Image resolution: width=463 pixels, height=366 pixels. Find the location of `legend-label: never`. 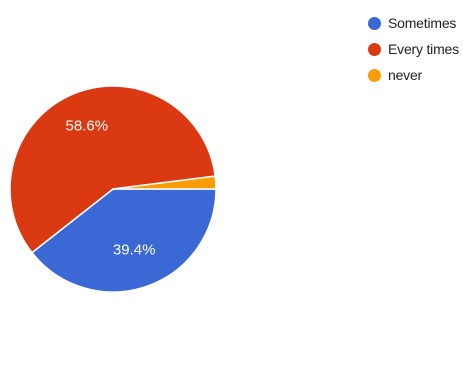

legend-label: never is located at coordinates (405, 75).